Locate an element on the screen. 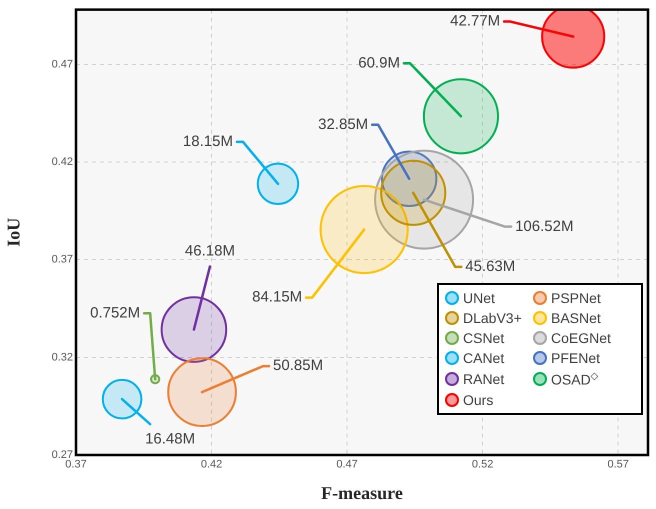 Image resolution: width=656 pixels, height=509 pixels. legend-label: CoEGNet is located at coordinates (581, 338).